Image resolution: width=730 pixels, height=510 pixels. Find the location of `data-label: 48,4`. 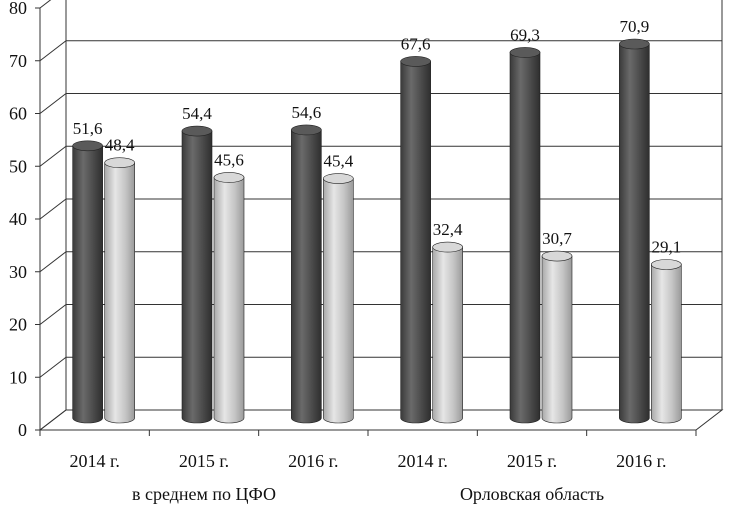

data-label: 48,4 is located at coordinates (120, 145).